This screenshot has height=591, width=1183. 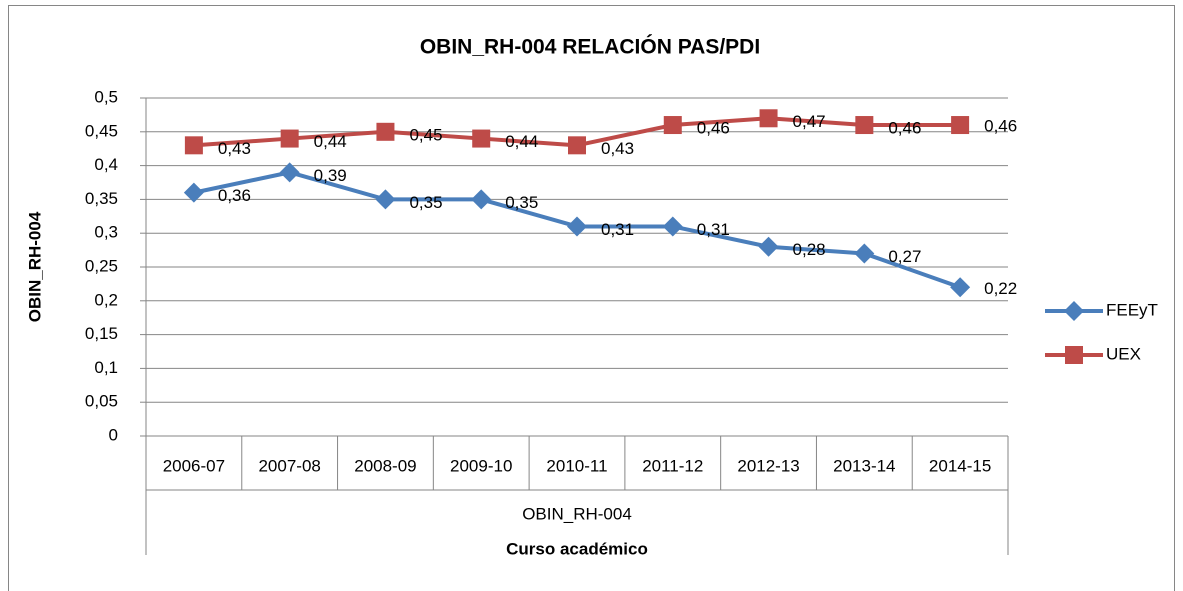 I want to click on x-tick-label: 2011-12, so click(x=672, y=465).